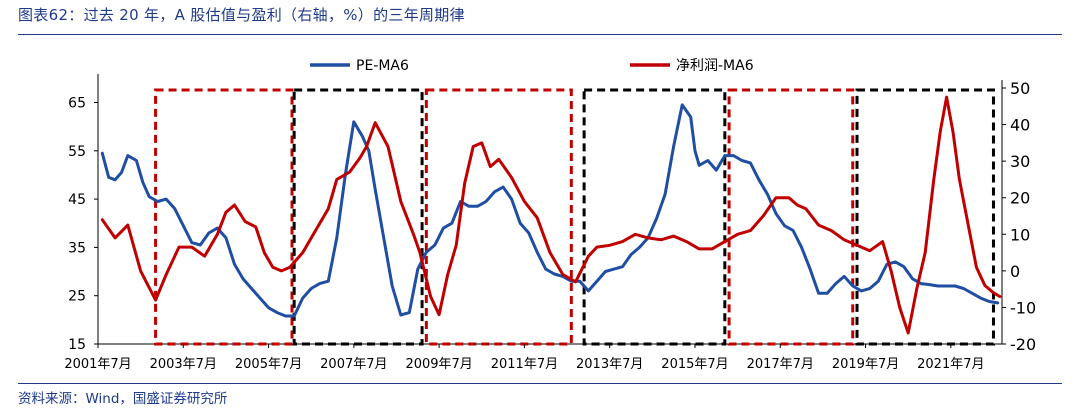 The width and height of the screenshot is (1080, 414). Describe the element at coordinates (1015, 271) in the screenshot. I see `right-tick-label: 0` at that location.